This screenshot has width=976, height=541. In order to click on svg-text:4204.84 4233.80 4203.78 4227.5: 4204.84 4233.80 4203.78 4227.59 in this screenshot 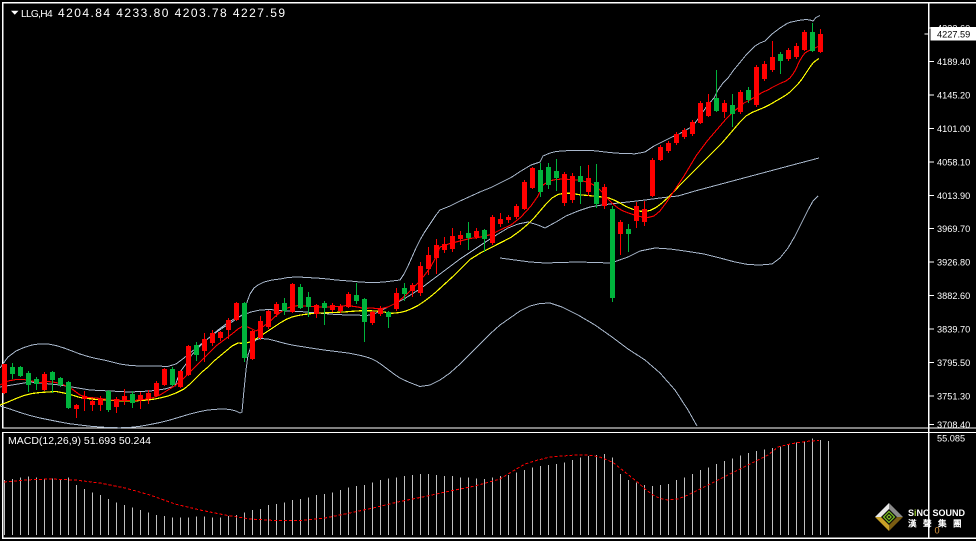, I will do `click(172, 13)`.